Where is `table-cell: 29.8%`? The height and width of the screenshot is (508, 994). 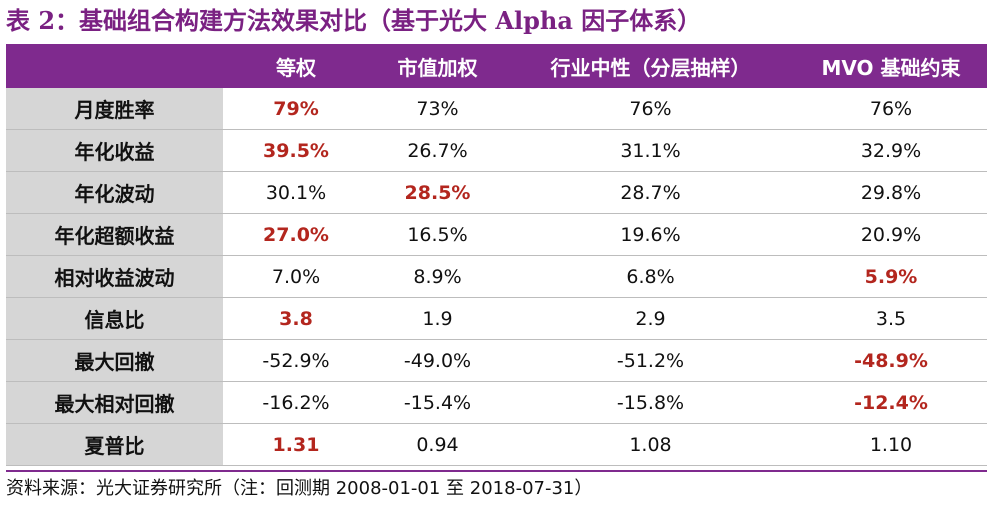
table-cell: 29.8% is located at coordinates (891, 192).